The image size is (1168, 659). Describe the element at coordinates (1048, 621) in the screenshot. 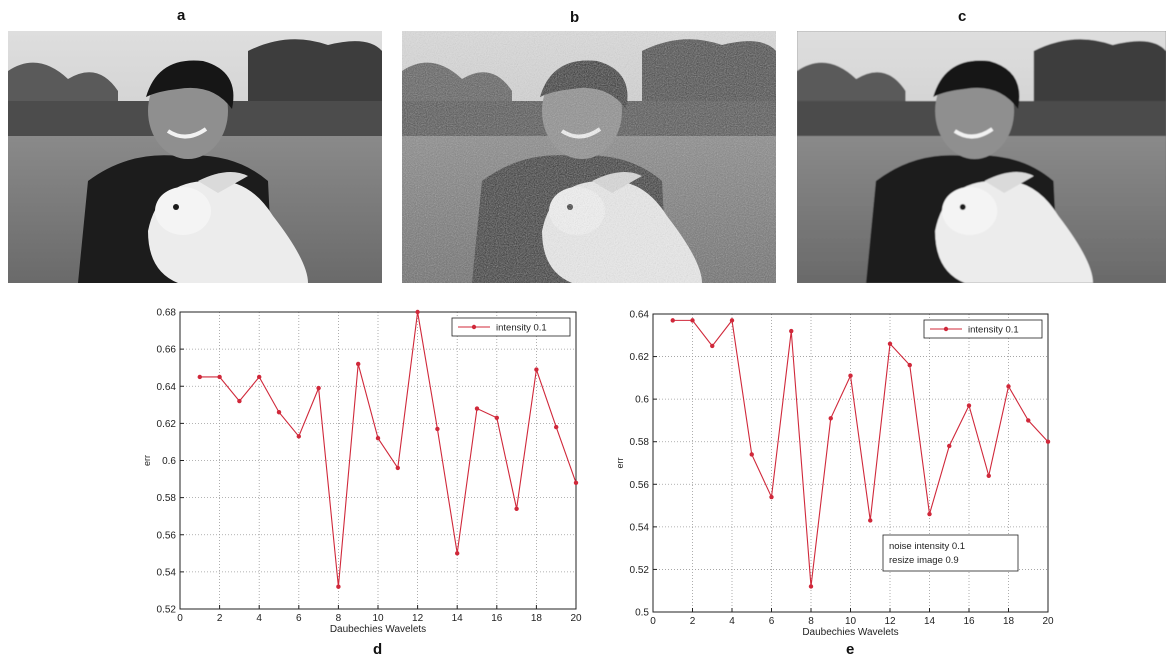

I see `x-tick-label: 20` at that location.